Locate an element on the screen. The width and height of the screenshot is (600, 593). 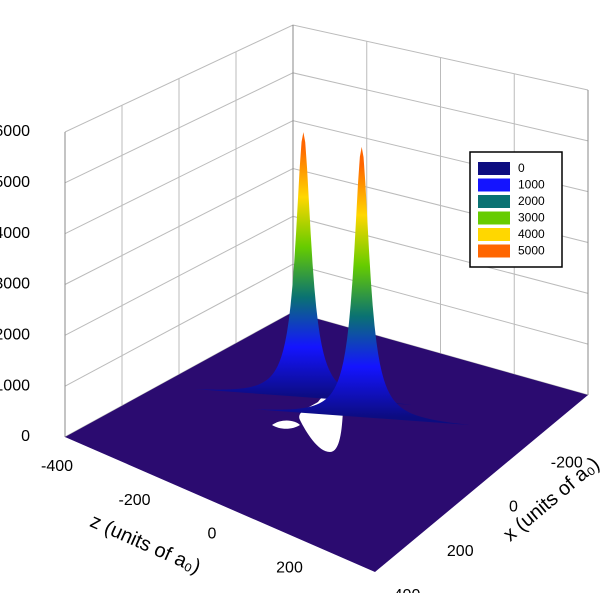
legend-label: 5000 is located at coordinates (531, 251).